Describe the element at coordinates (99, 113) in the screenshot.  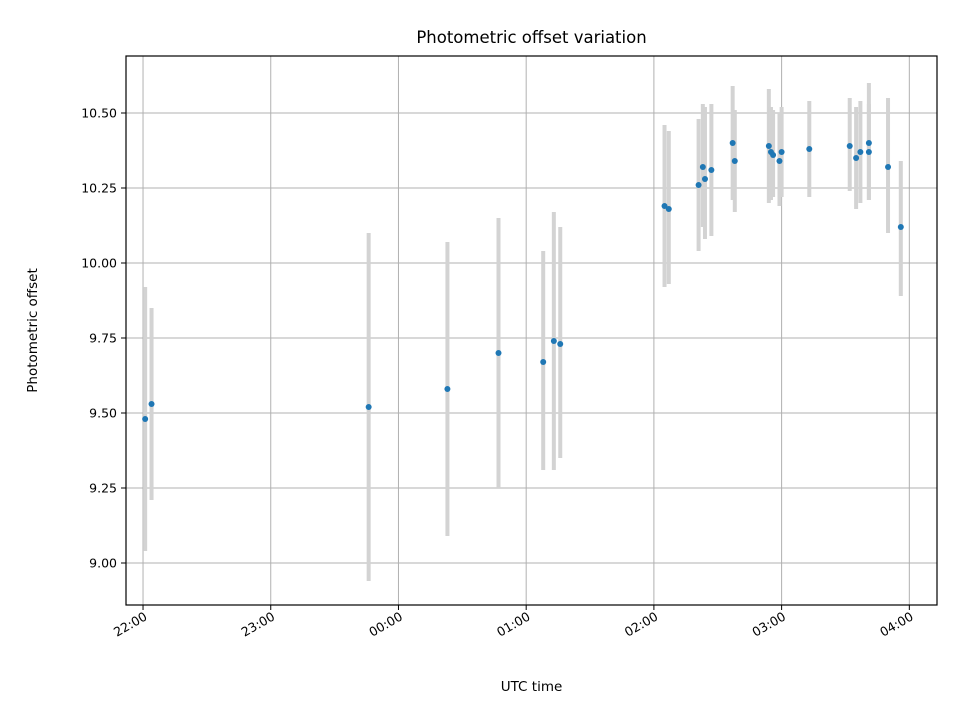
I see `y-tick-label: 10.50` at that location.